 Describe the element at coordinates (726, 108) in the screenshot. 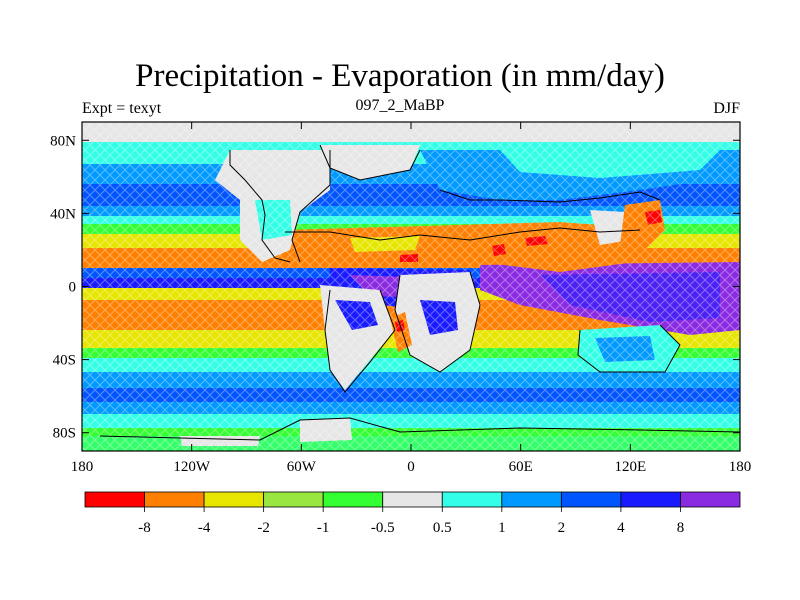

I see `right-string: DJF` at that location.